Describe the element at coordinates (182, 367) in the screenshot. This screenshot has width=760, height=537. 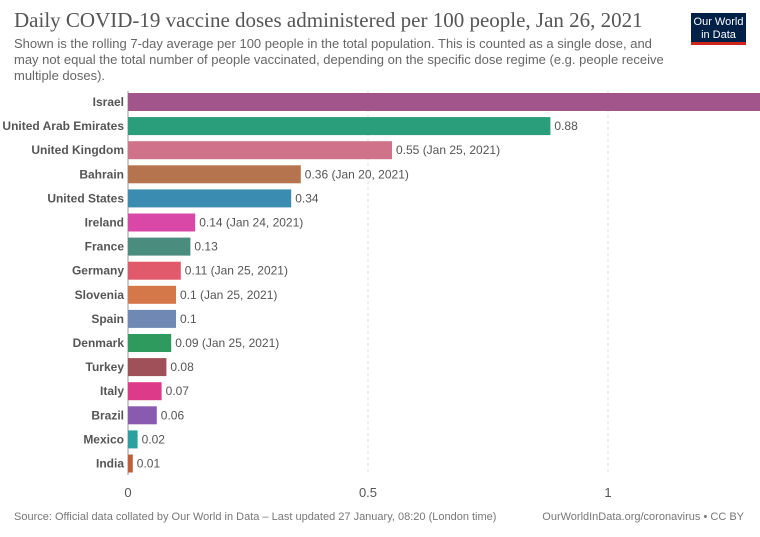
I see `value-label: 0.08` at that location.